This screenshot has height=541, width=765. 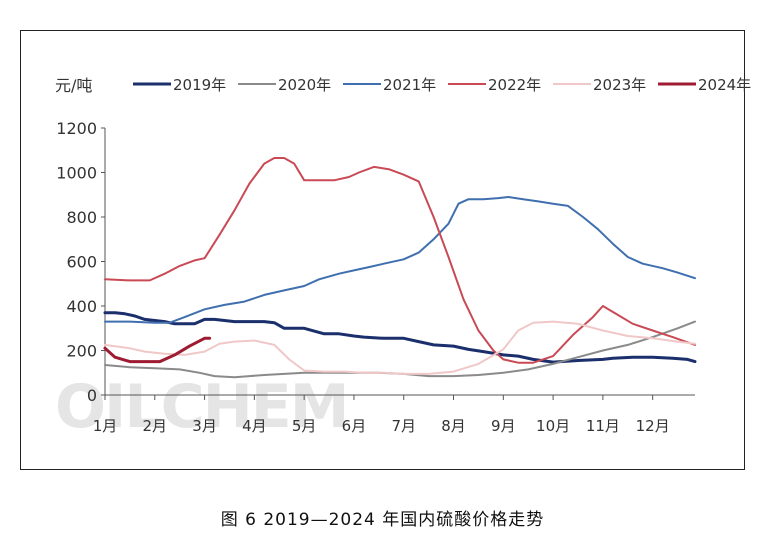 What do you see at coordinates (403, 426) in the screenshot?
I see `x-tick-label: 7月` at bounding box center [403, 426].